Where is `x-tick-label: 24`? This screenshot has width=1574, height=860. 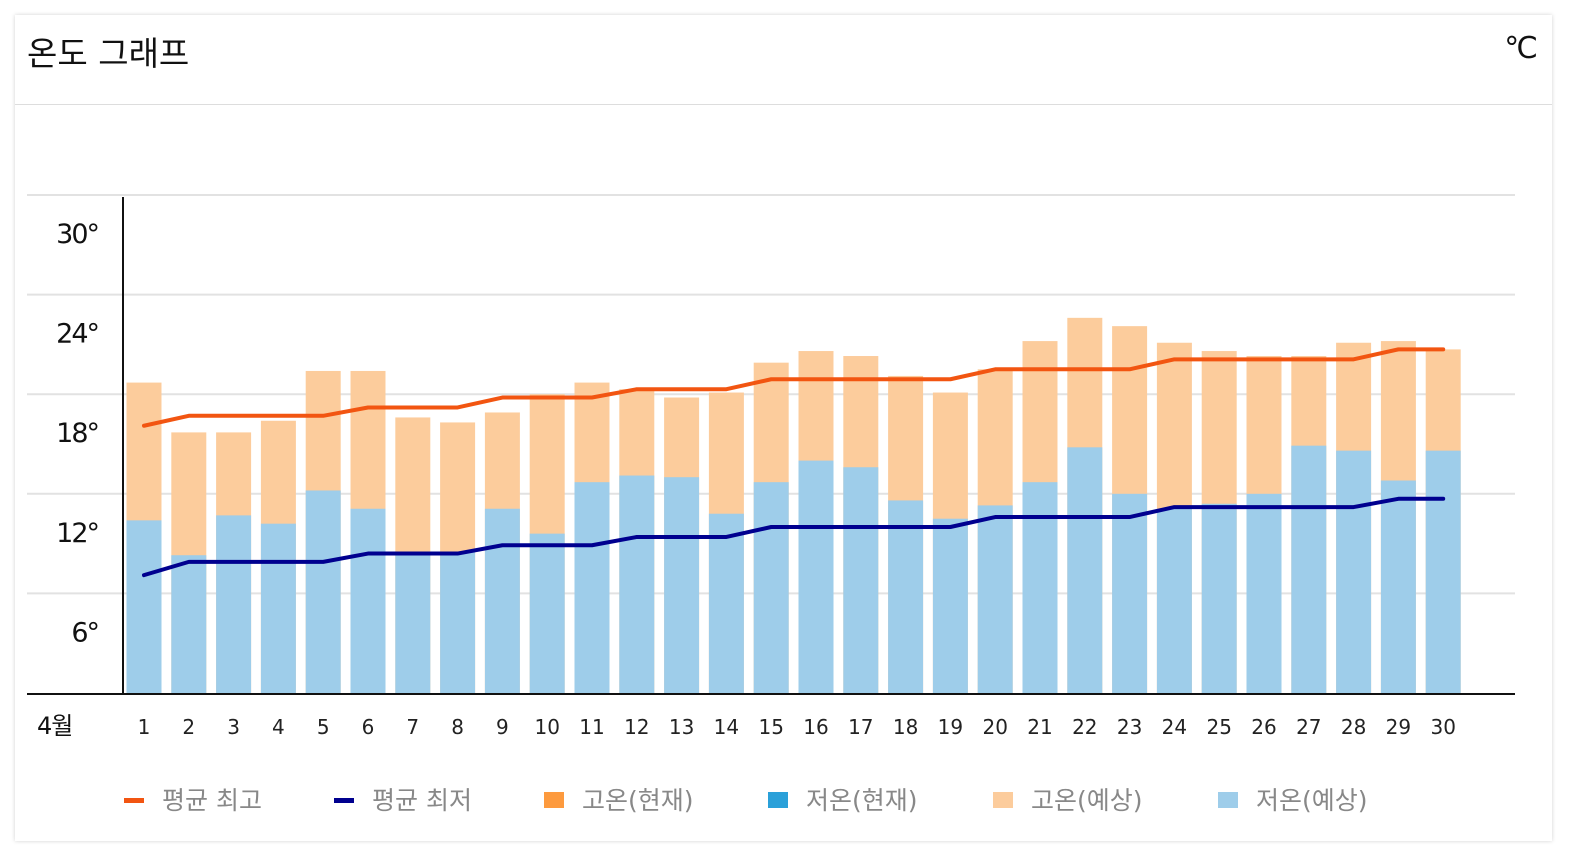
x-tick-label: 24 is located at coordinates (1174, 727).